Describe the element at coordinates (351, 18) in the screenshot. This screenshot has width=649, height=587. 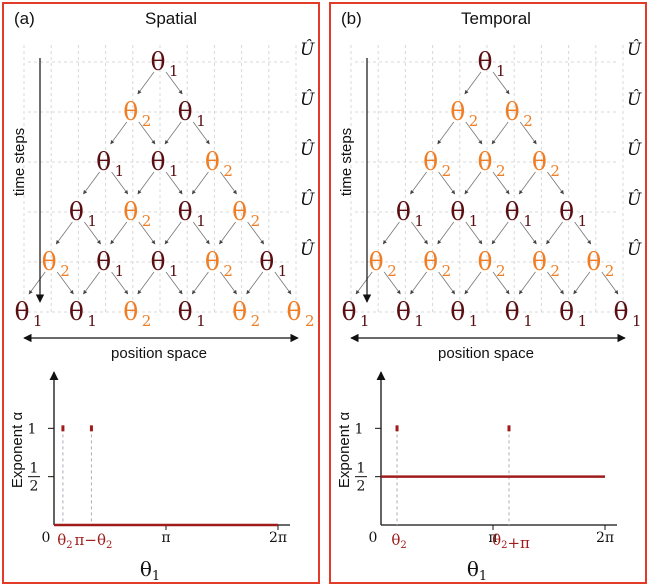
I see `panel-tag: (b)` at that location.